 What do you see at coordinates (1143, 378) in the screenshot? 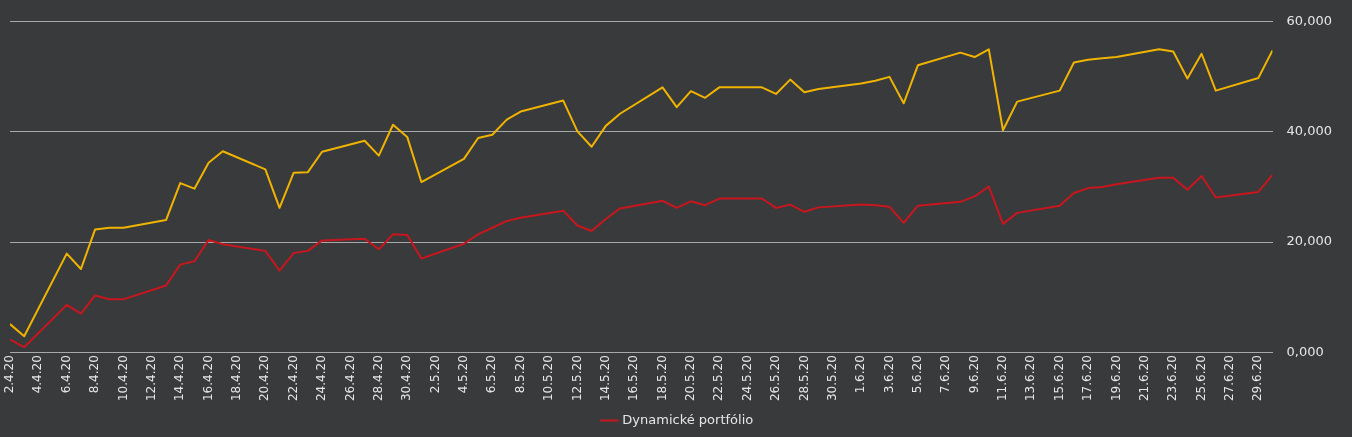
I see `x-tick-label: 21.6.20` at bounding box center [1143, 378].